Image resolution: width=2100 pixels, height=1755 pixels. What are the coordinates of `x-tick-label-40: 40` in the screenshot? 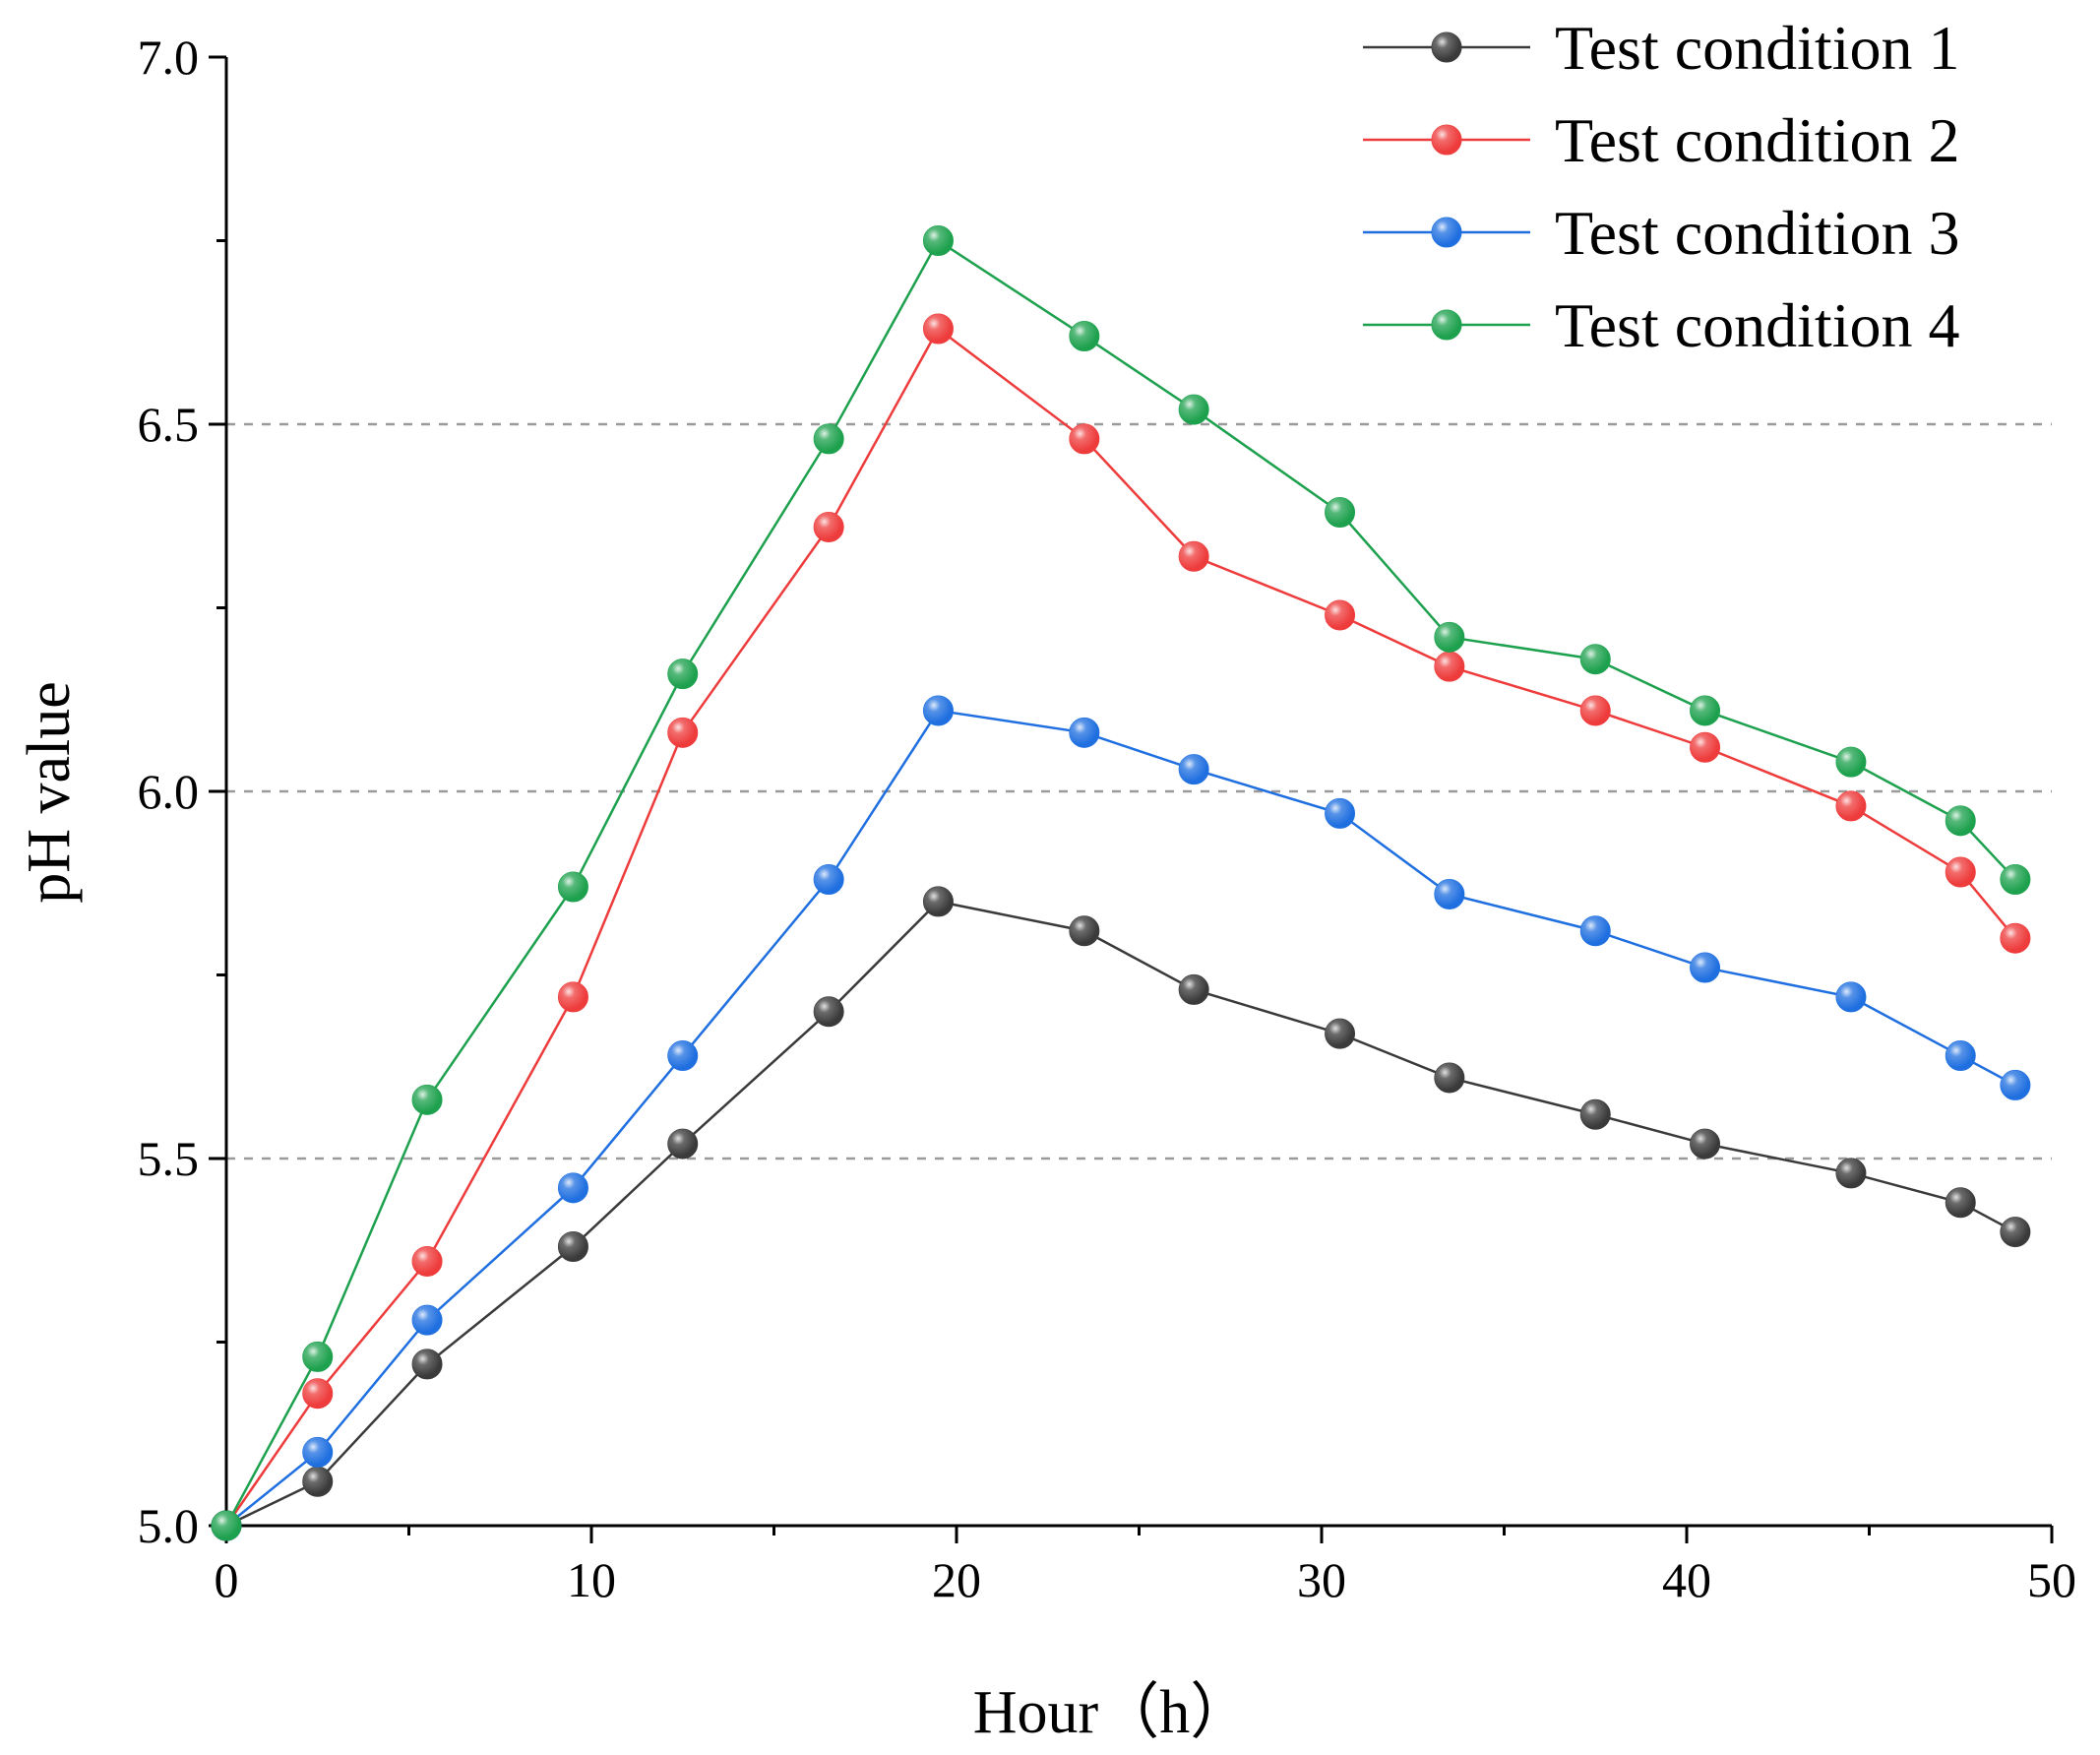 It's located at (1686, 1579).